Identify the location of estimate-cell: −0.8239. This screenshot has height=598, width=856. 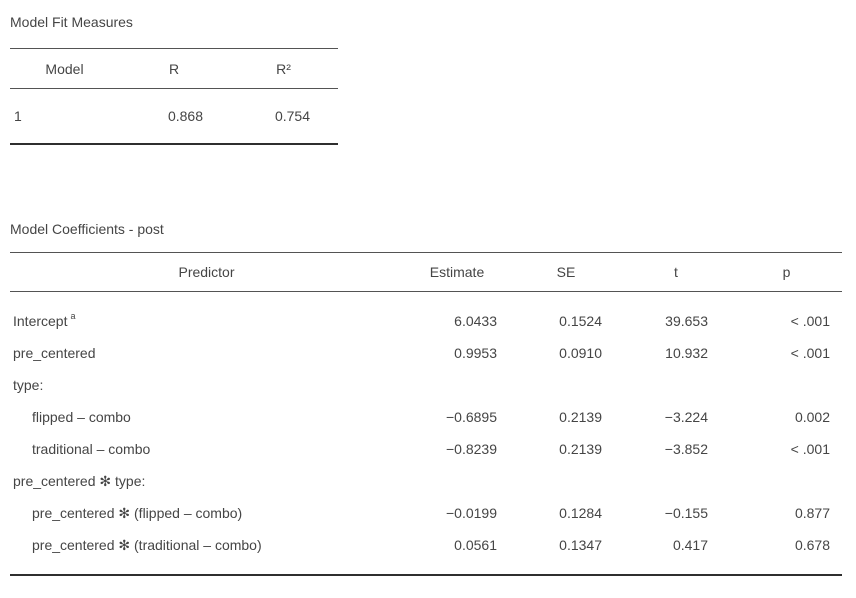
(471, 449).